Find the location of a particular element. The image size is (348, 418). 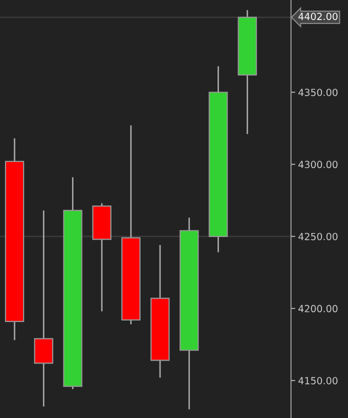

y-tick-label: 4300.00 is located at coordinates (318, 164).